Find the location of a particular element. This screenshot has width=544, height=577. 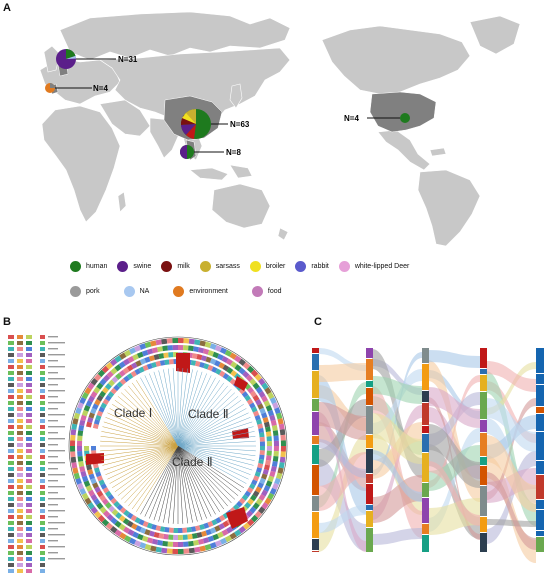

legend-item-rabbit: rabbit is located at coordinates (312, 266).